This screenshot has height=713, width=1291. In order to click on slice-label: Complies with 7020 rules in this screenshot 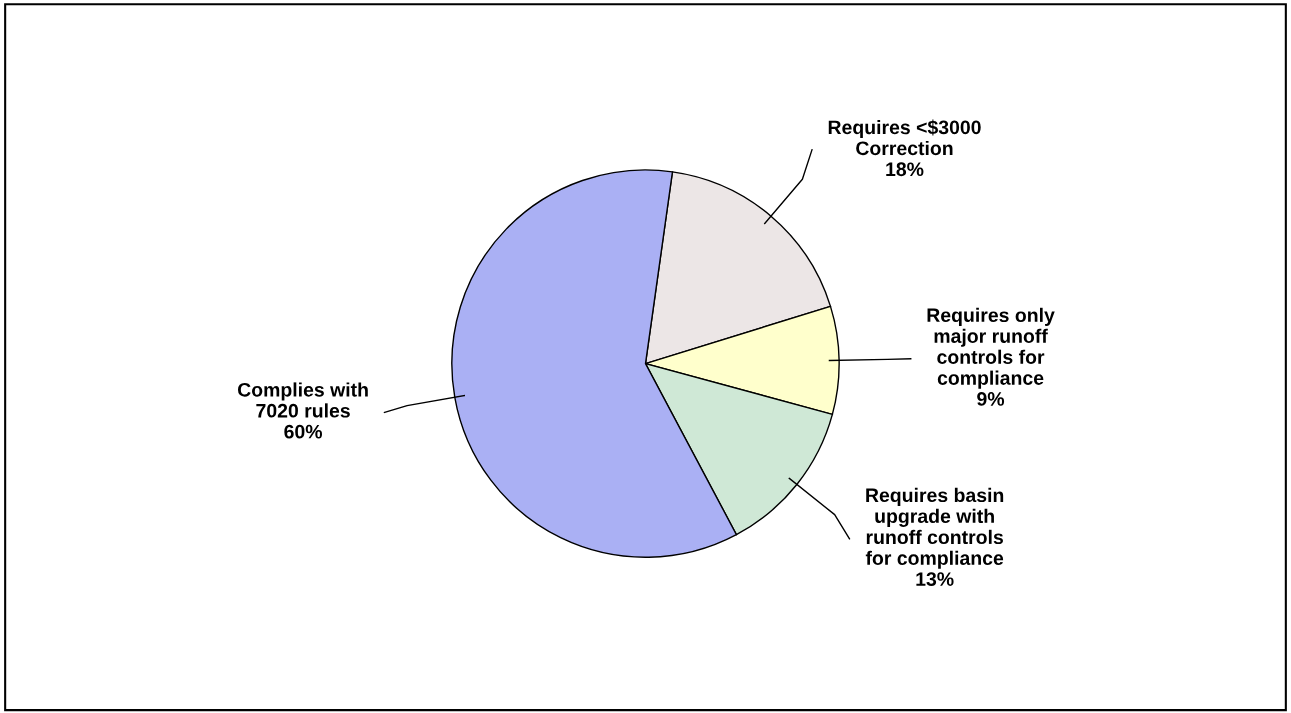, I will do `click(302, 400)`.